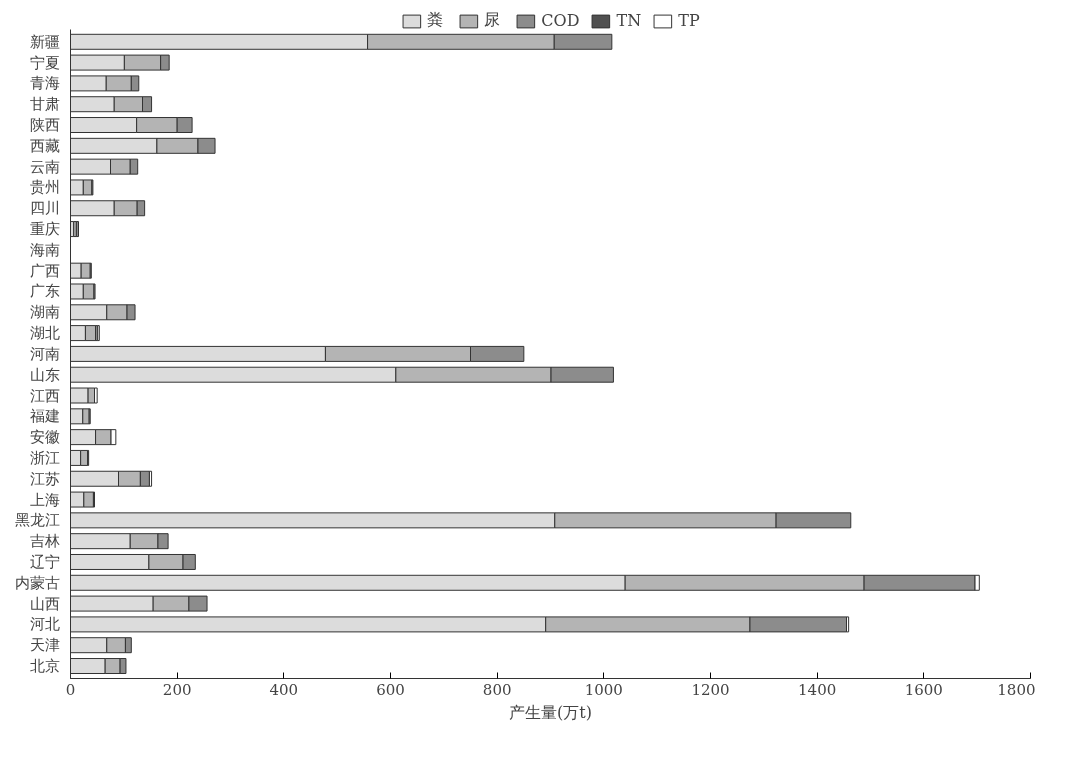 This screenshot has height=775, width=1076. What do you see at coordinates (550, 712) in the screenshot?
I see `x-axis-title: 产生量(万t)` at bounding box center [550, 712].